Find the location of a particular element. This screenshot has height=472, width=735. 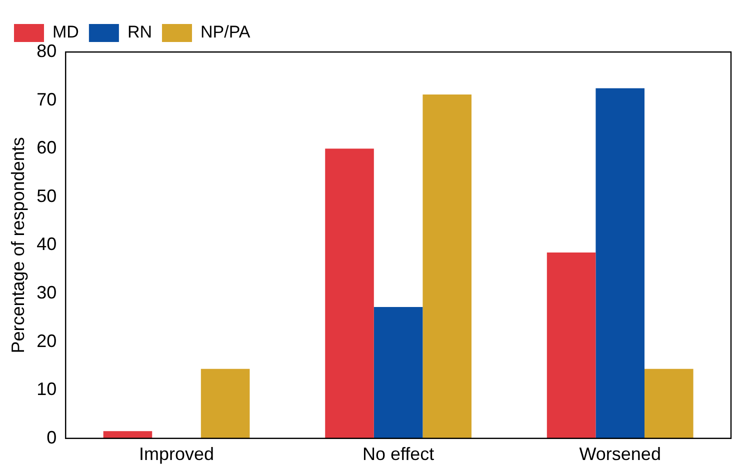

x-tick-label: Worsened is located at coordinates (620, 454).